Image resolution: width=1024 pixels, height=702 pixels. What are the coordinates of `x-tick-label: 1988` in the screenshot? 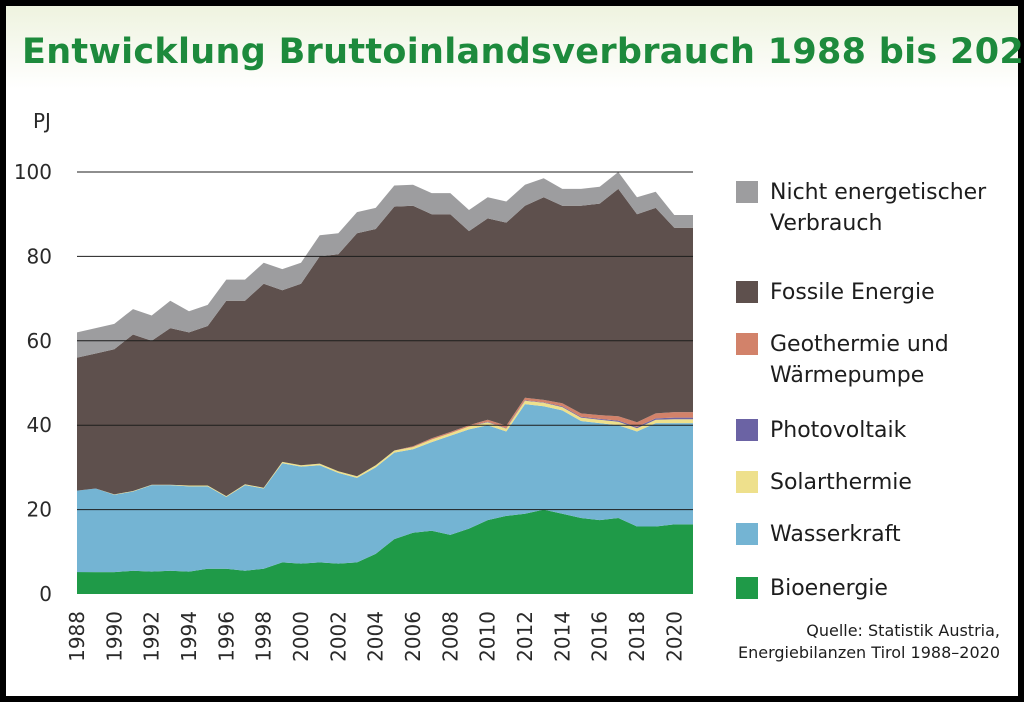 It's located at (77, 636).